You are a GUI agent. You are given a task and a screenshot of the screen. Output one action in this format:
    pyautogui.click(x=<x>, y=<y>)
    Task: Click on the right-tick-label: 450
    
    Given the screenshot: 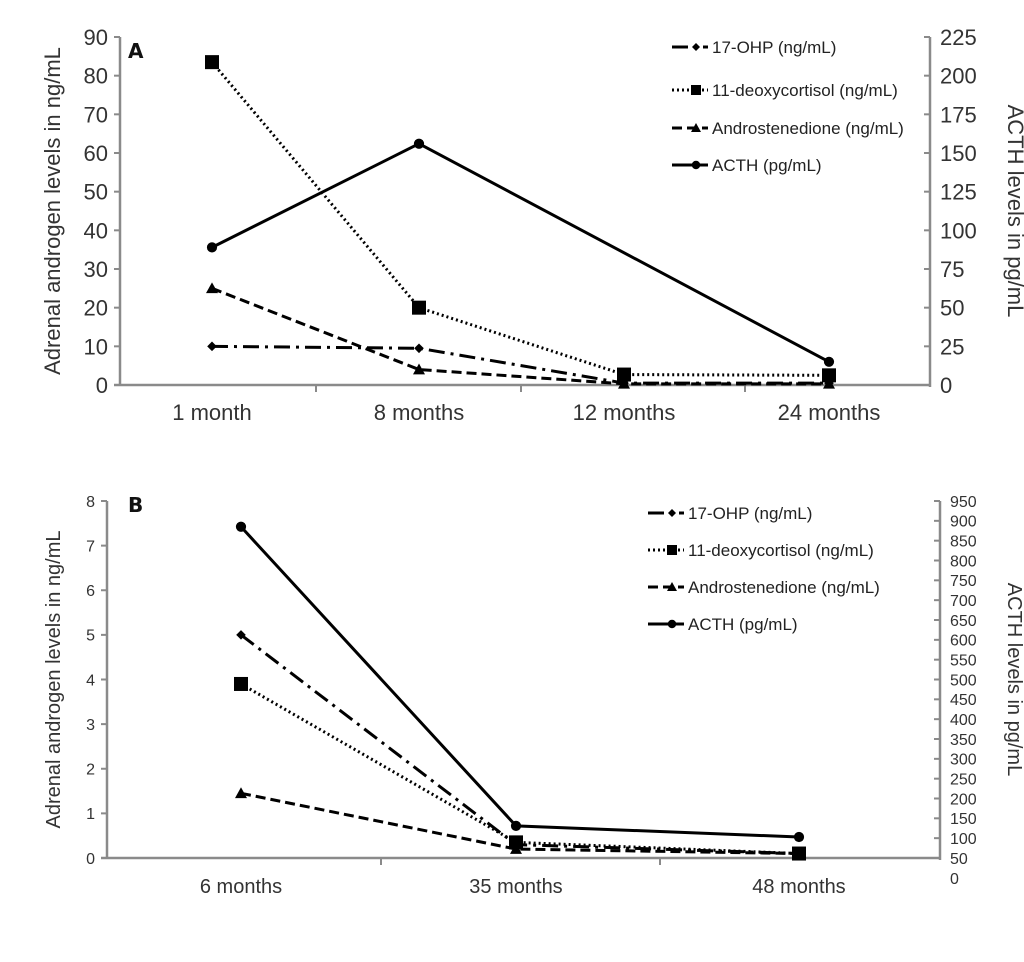 What is the action you would take?
    pyautogui.click(x=963, y=700)
    